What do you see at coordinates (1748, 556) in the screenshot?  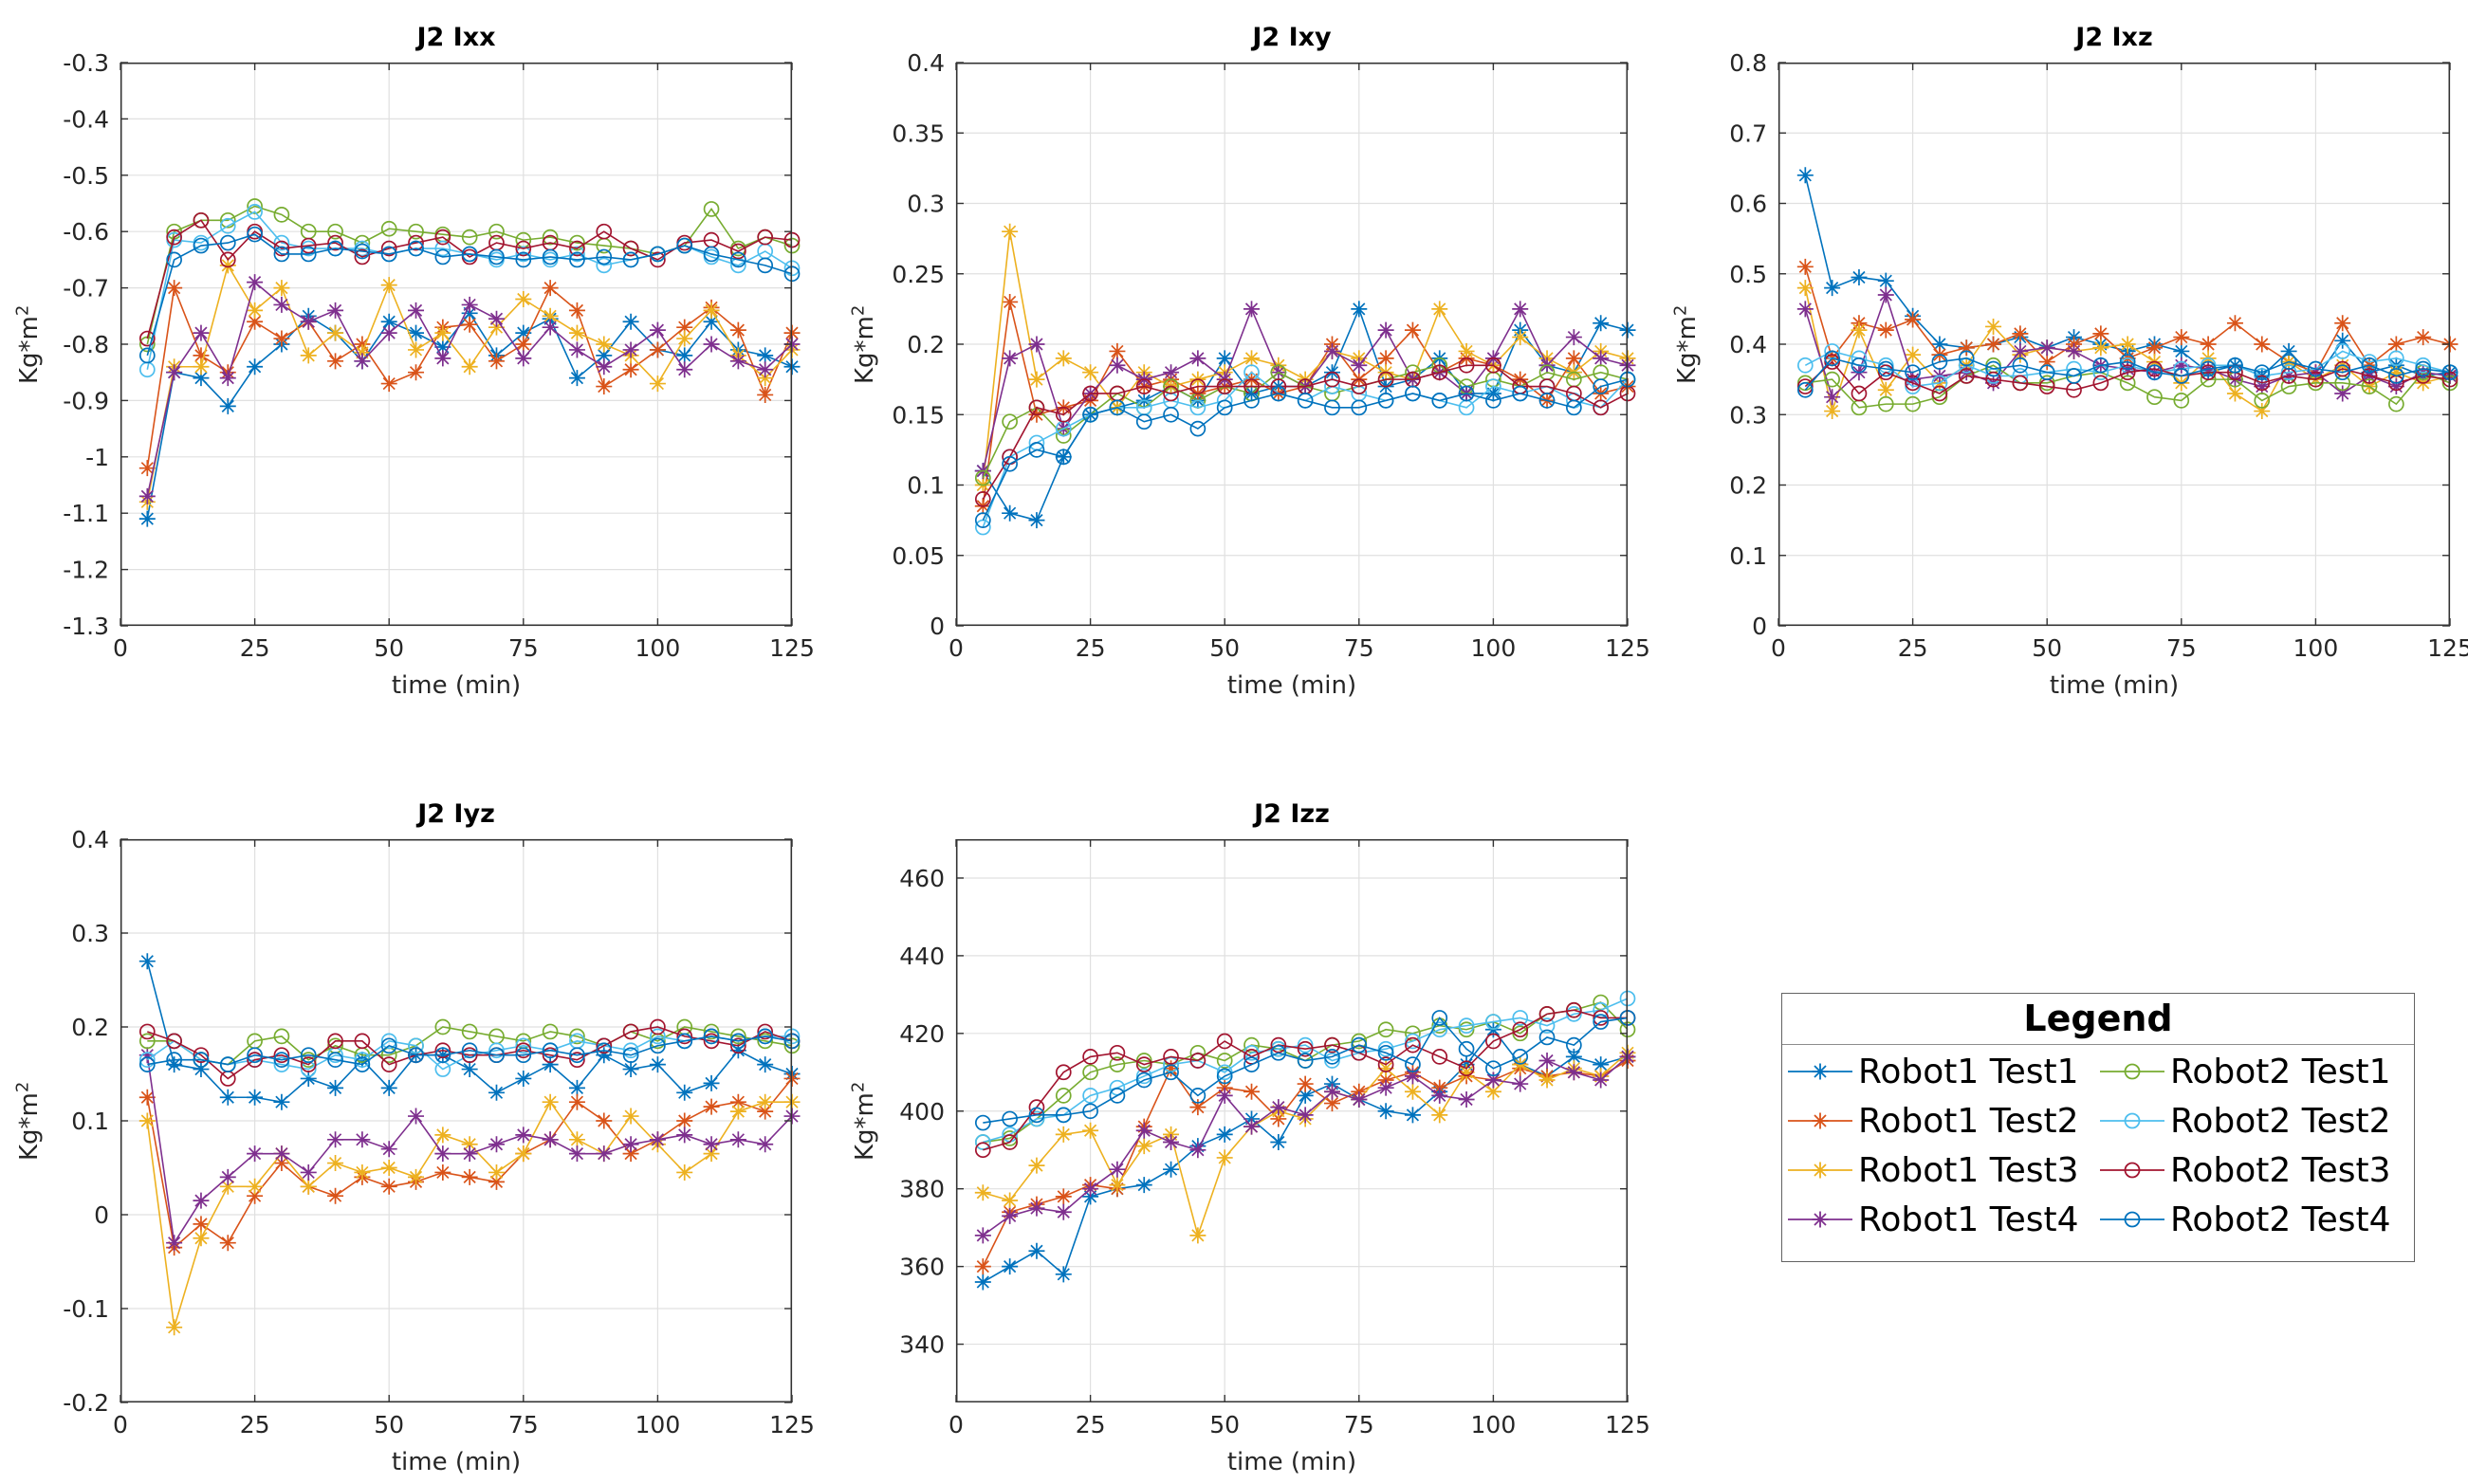 I see `y-tick-label: 0.1` at bounding box center [1748, 556].